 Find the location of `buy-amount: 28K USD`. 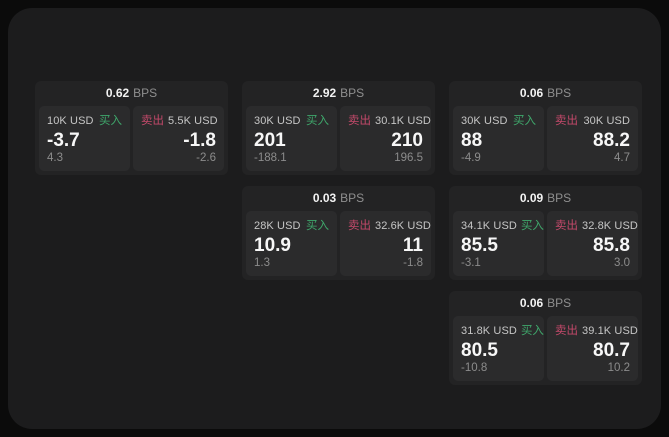

buy-amount: 28K USD is located at coordinates (277, 226).